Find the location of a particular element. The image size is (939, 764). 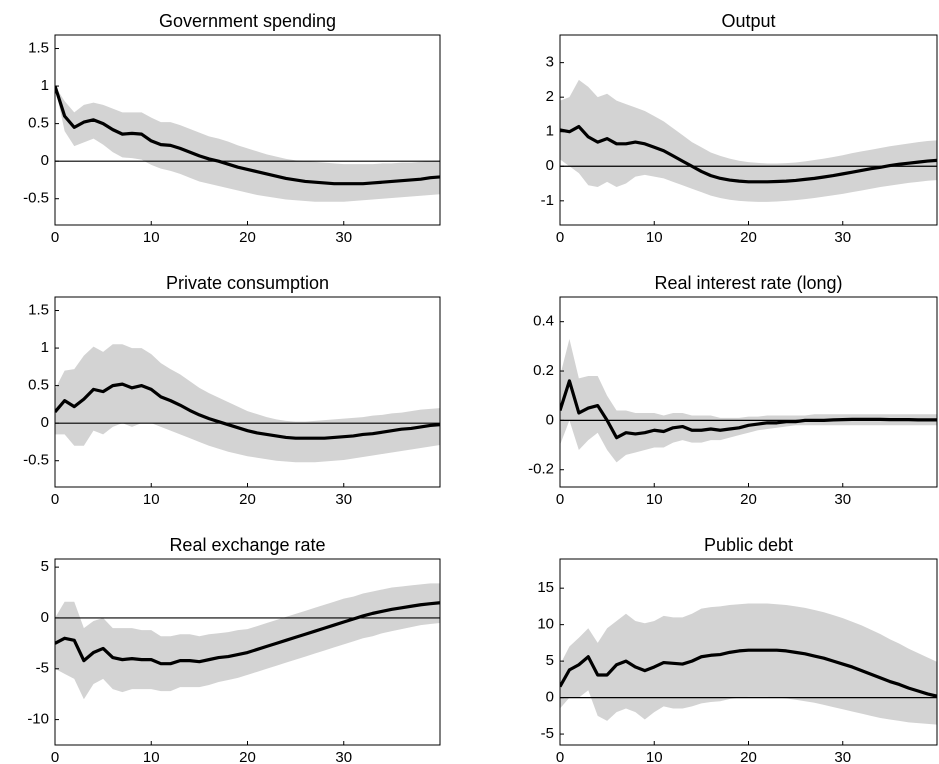

y-tick-label: 0.4 is located at coordinates (543, 321).